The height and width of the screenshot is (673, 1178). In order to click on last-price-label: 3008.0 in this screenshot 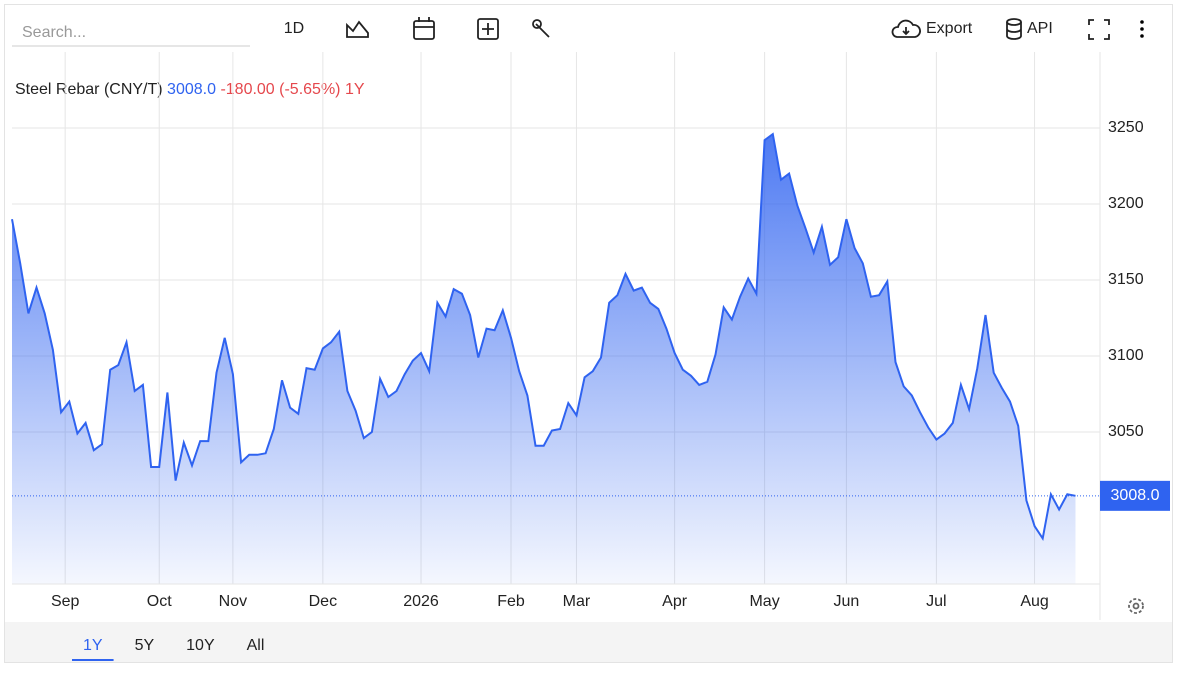, I will do `click(1135, 495)`.